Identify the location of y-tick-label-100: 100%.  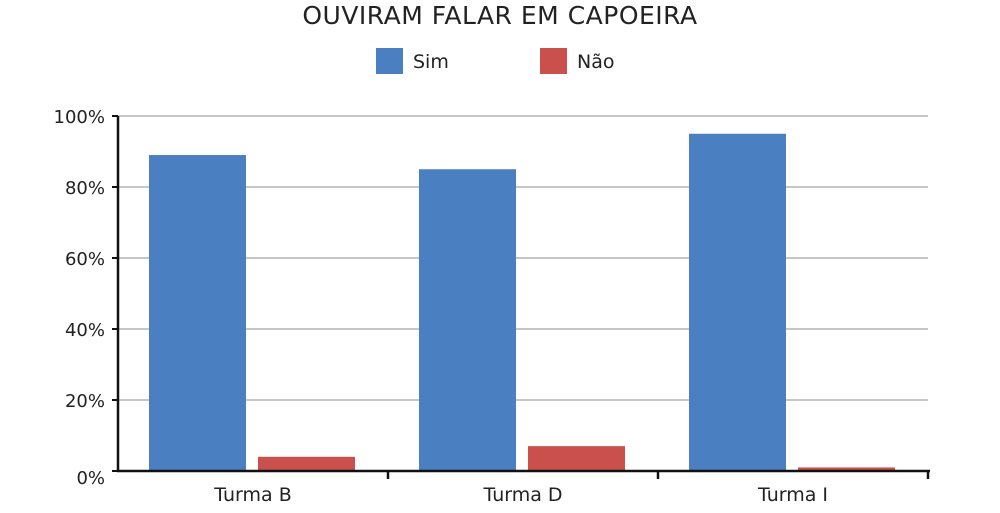
(79, 117).